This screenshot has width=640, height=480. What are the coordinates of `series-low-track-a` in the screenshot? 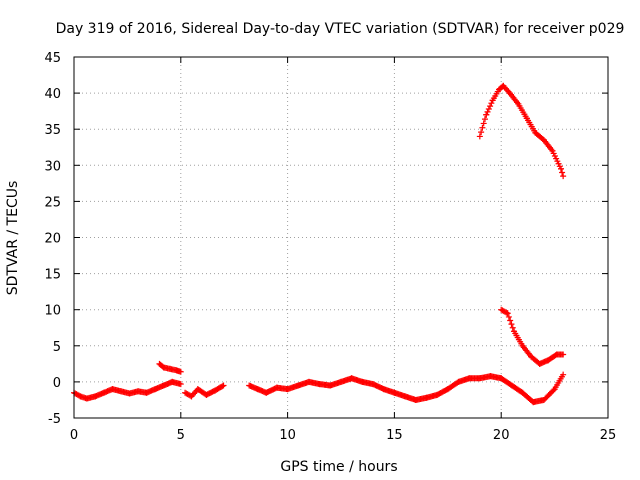 It's located at (127, 390).